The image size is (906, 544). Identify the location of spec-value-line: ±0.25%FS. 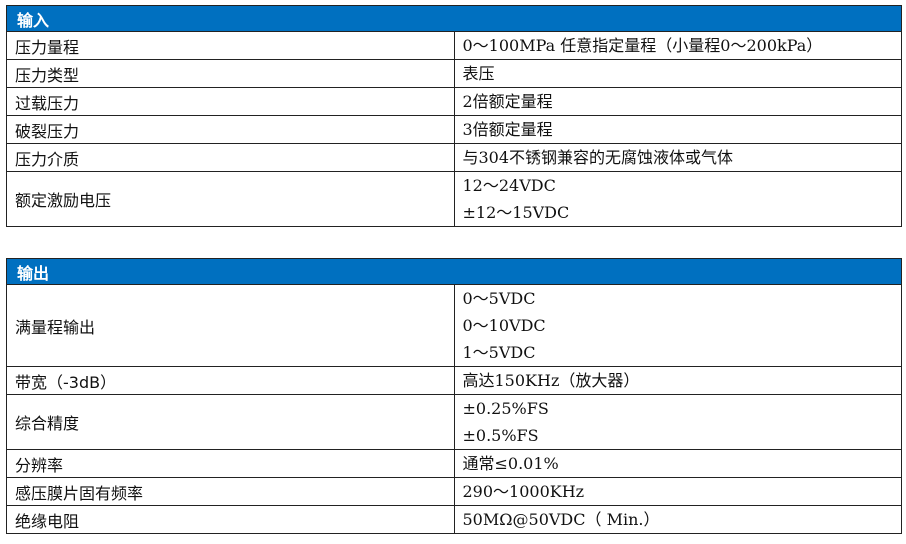
(505, 408).